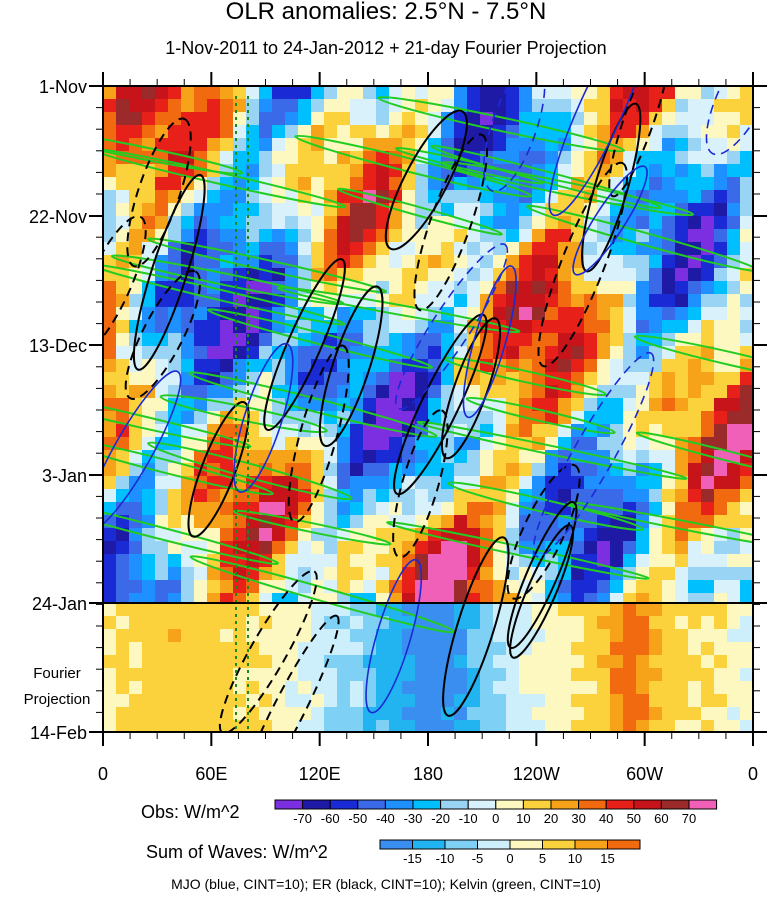  I want to click on y-tick-label: 13-Dec, so click(58, 346).